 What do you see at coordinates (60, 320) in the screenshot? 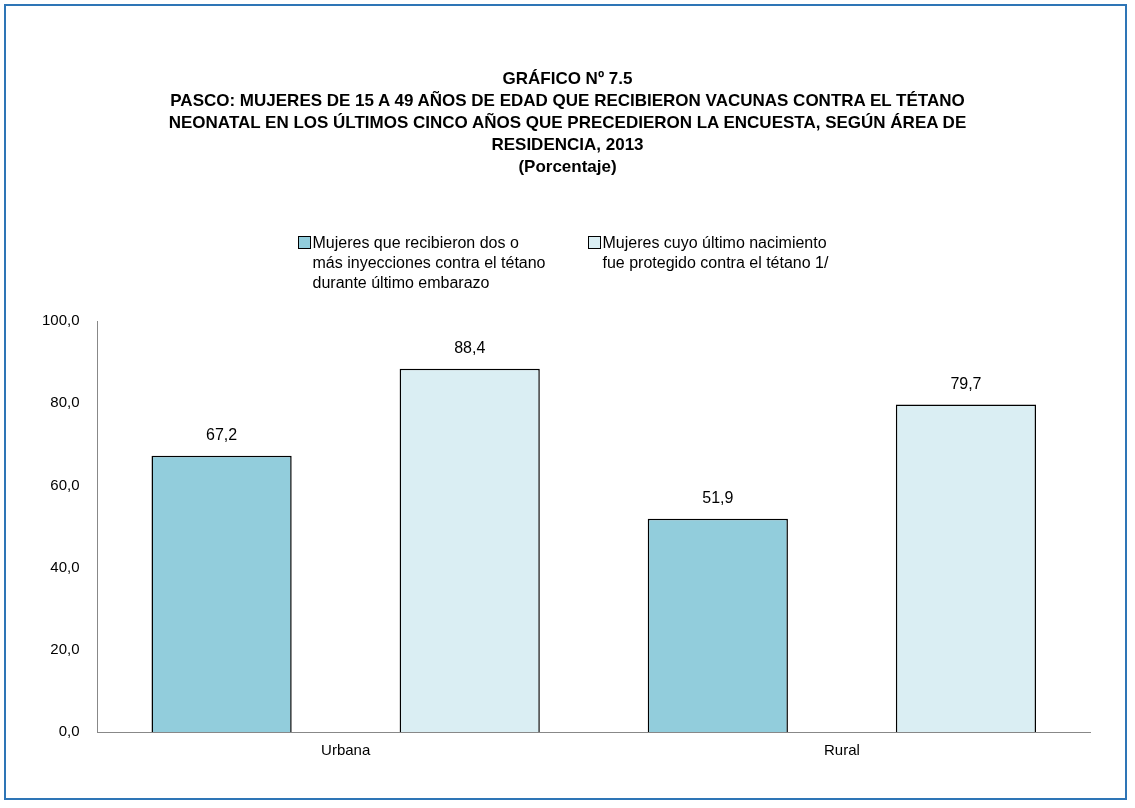
I see `y-tick-label: 100,0` at bounding box center [60, 320].